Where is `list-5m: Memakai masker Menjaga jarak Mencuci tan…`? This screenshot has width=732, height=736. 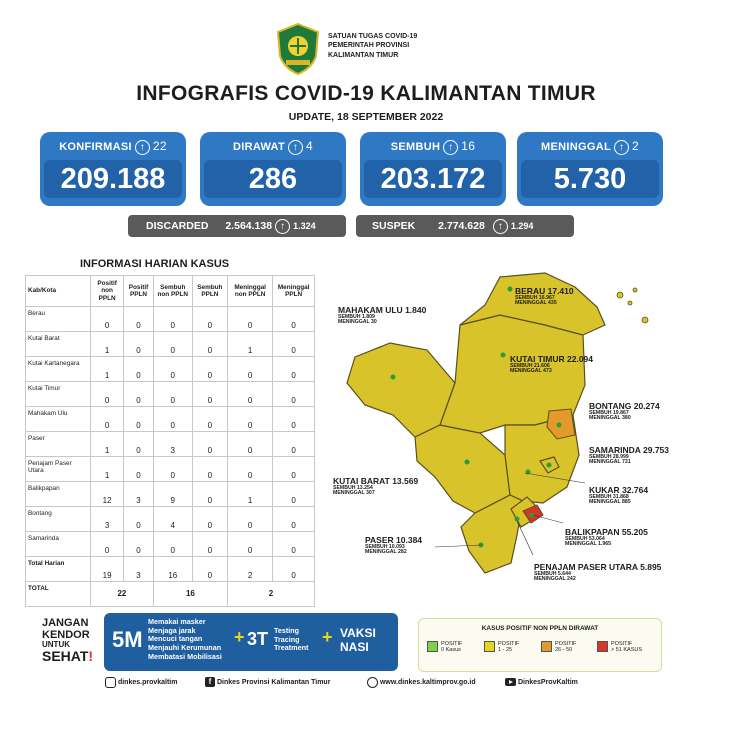 list-5m: Memakai masker Menjaga jarak Mencuci tan… is located at coordinates (185, 639).